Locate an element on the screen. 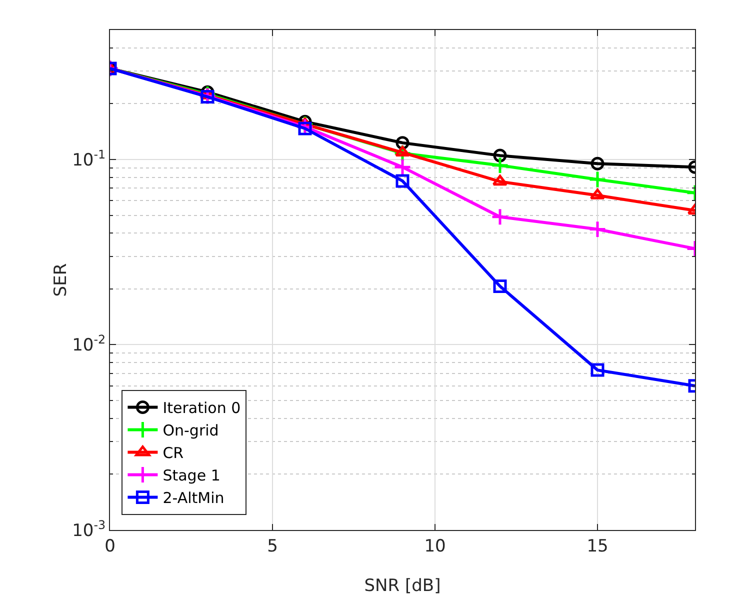 The width and height of the screenshot is (750, 600). y-axis-title: SER is located at coordinates (61, 280).